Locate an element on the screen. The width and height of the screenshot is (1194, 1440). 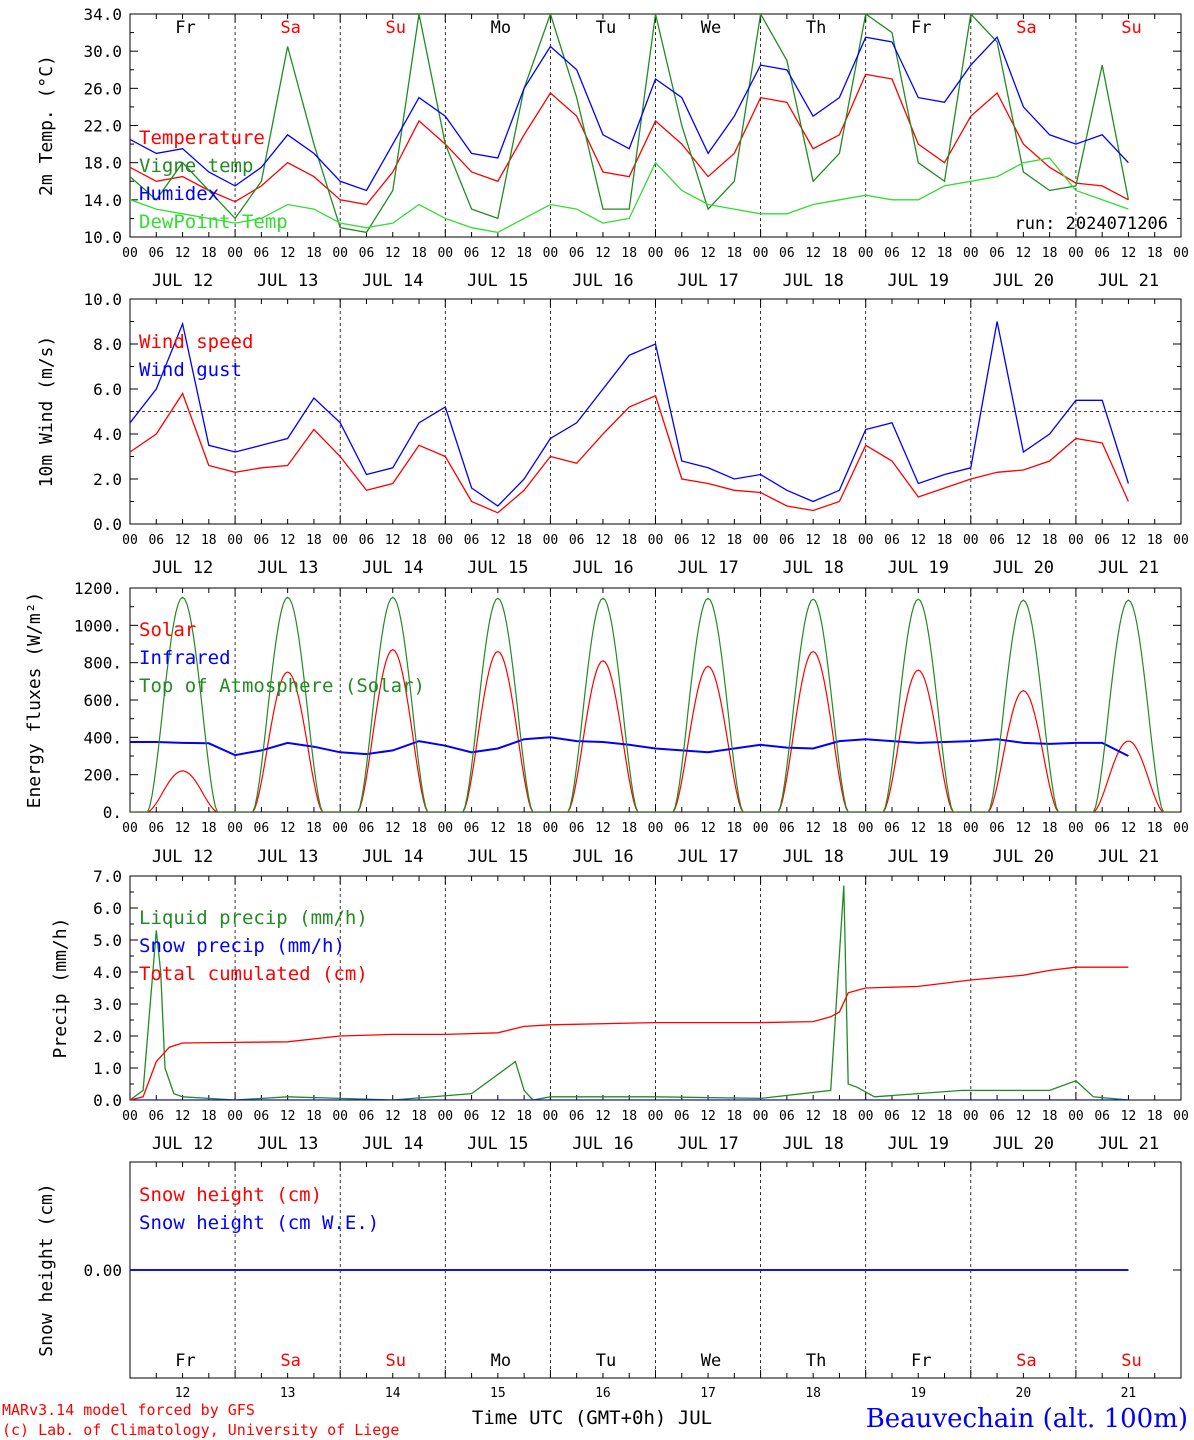
day-number-label: 14 is located at coordinates (393, 1393).